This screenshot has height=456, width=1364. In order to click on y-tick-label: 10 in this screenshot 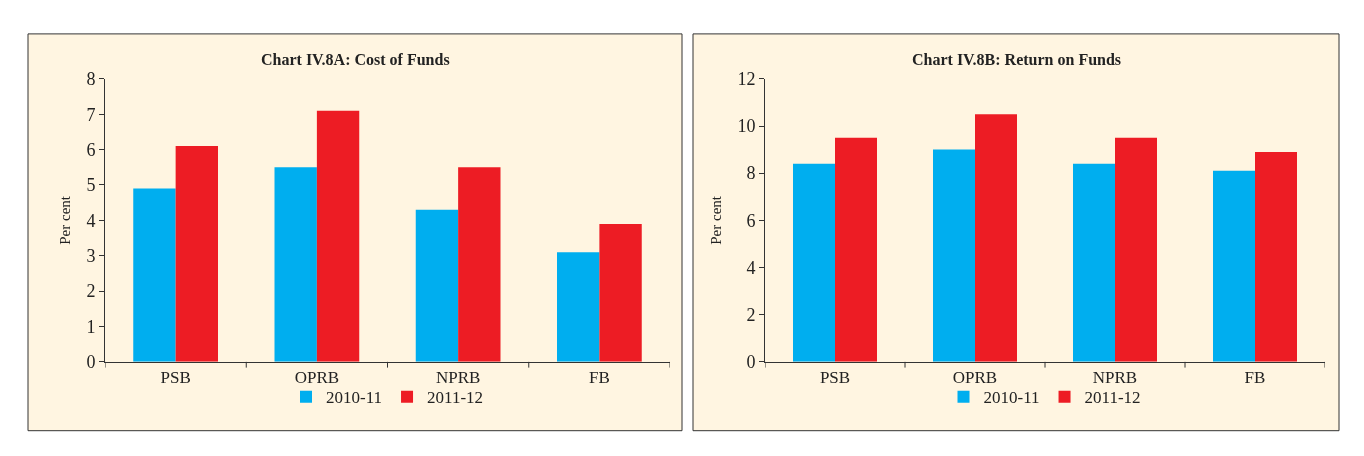, I will do `click(746, 126)`.